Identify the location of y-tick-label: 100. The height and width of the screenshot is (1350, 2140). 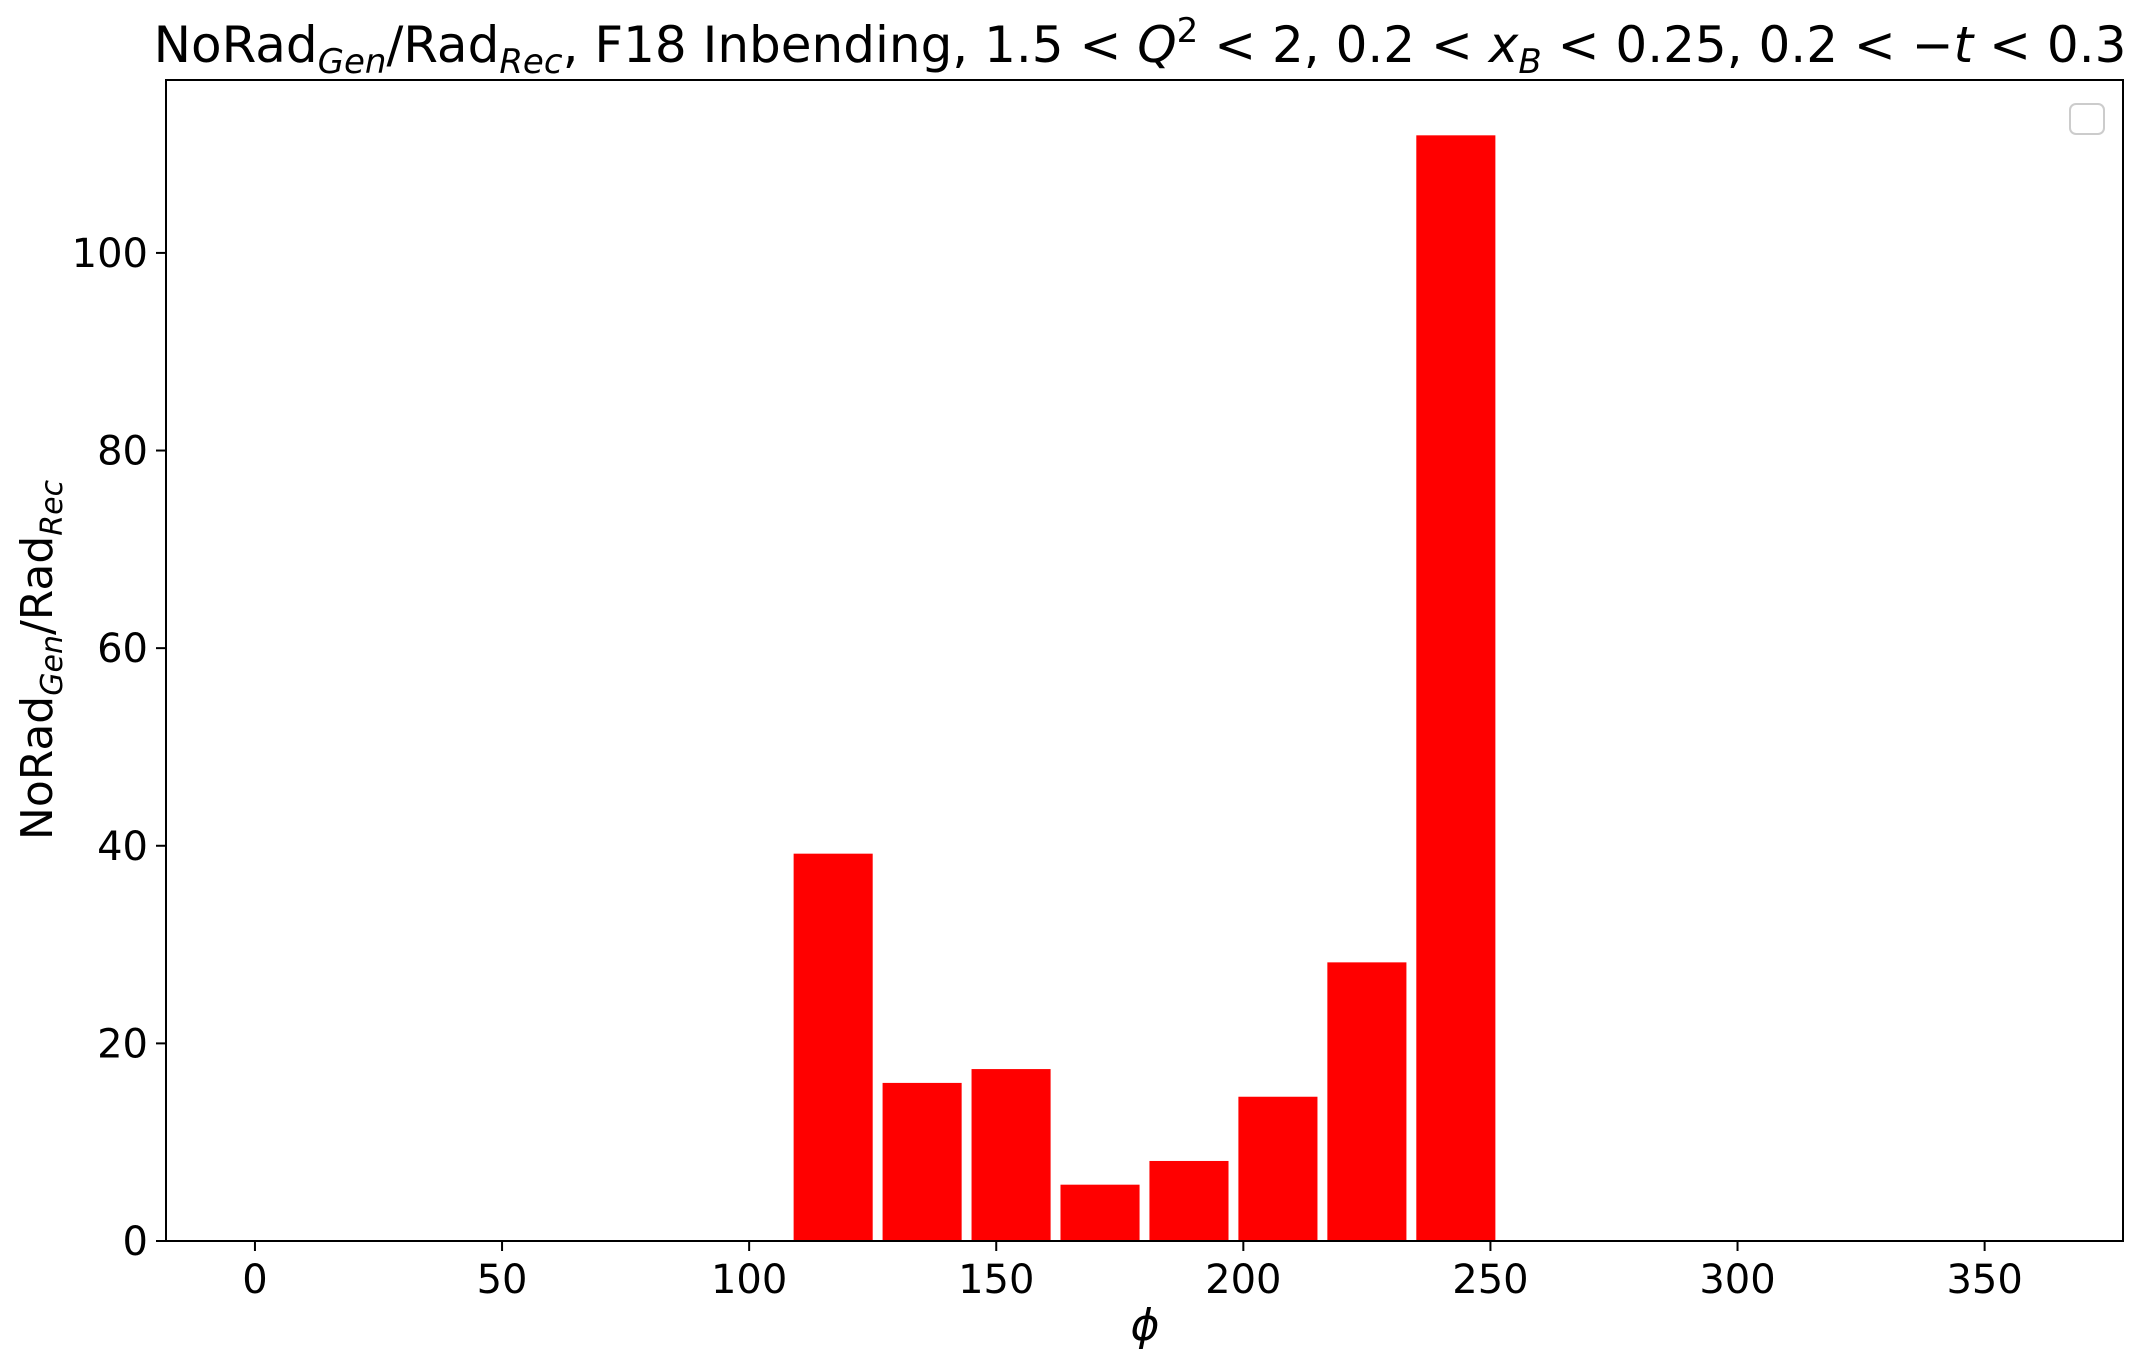
(110, 254).